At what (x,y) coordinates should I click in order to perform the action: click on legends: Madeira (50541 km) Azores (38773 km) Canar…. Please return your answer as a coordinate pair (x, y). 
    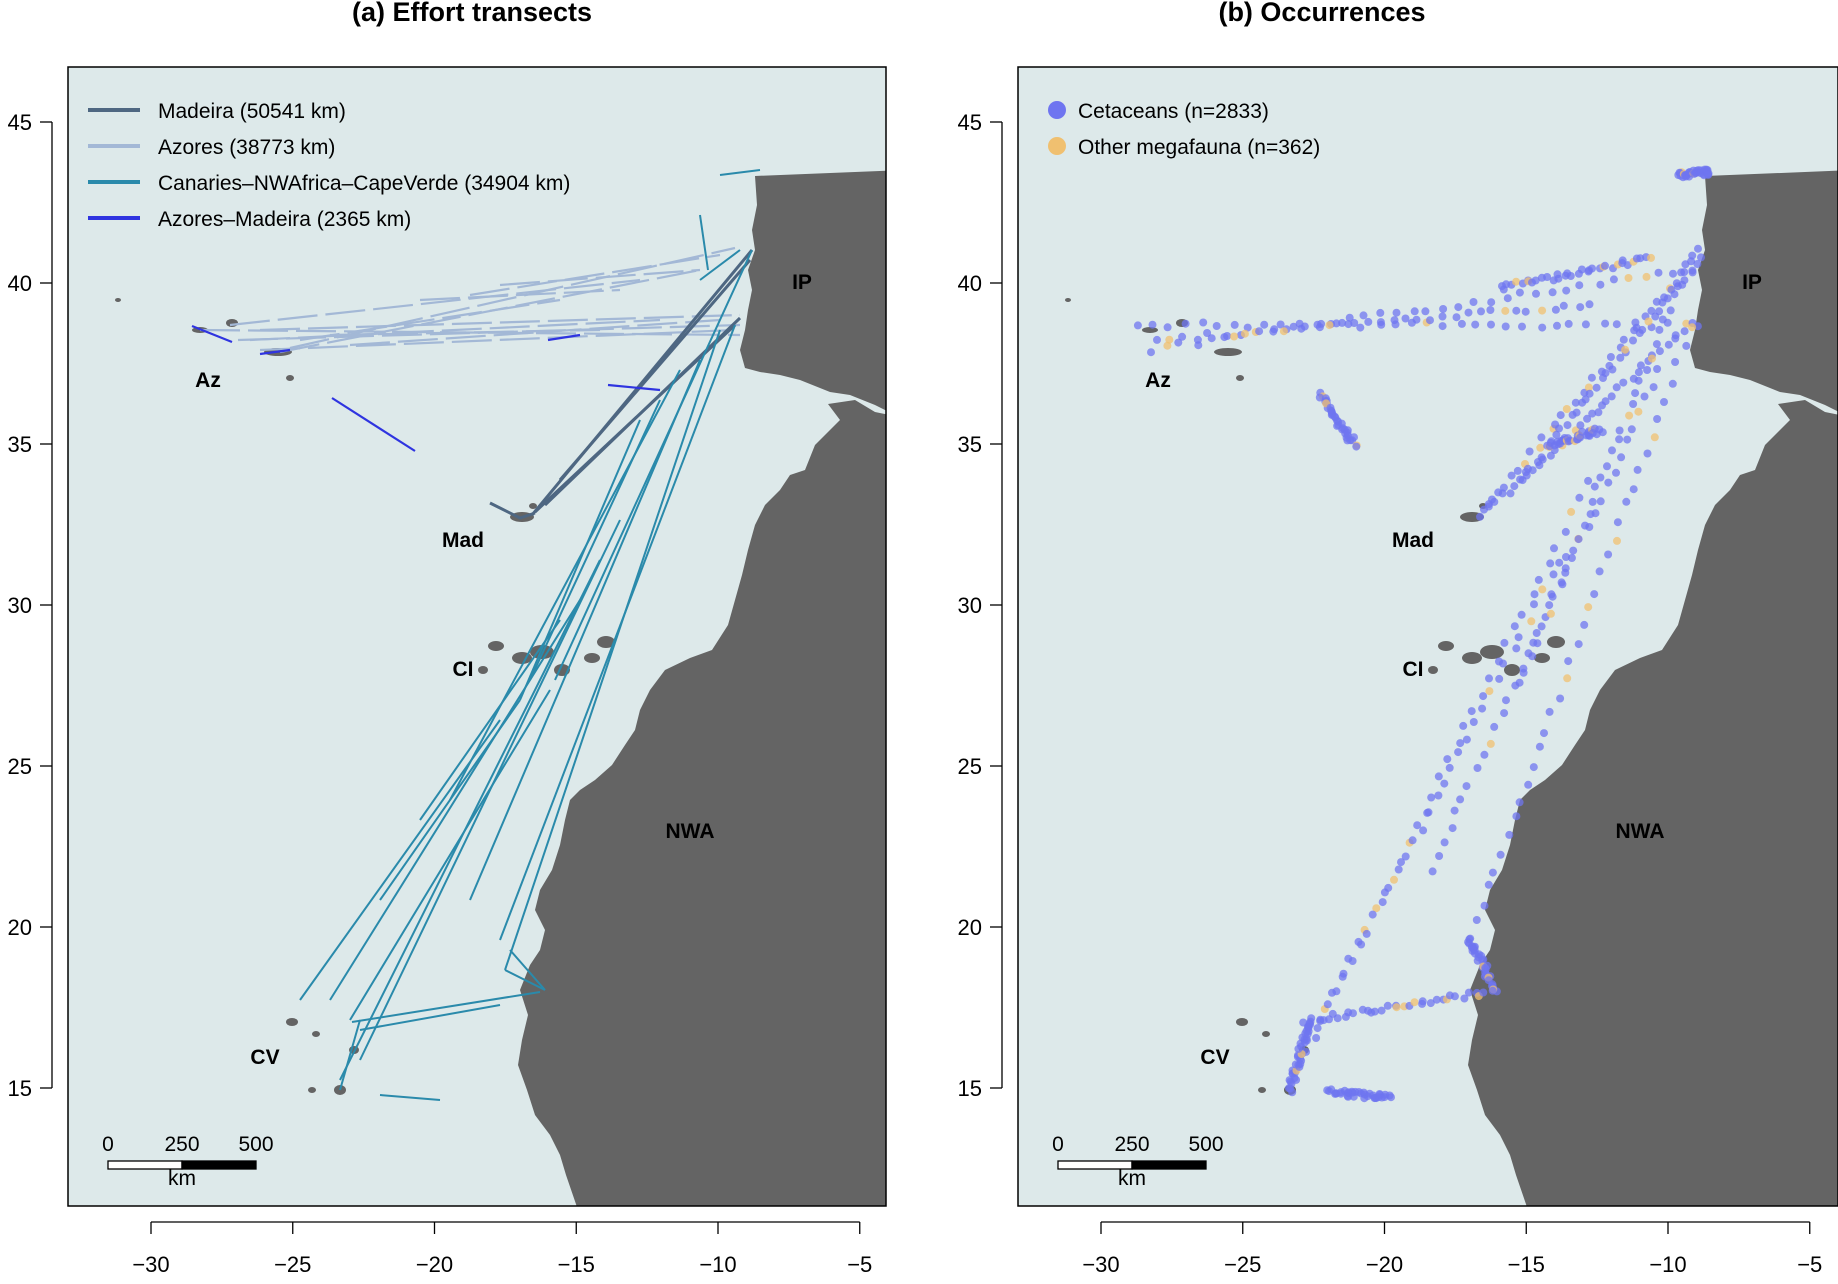
    Looking at the image, I should click on (704, 165).